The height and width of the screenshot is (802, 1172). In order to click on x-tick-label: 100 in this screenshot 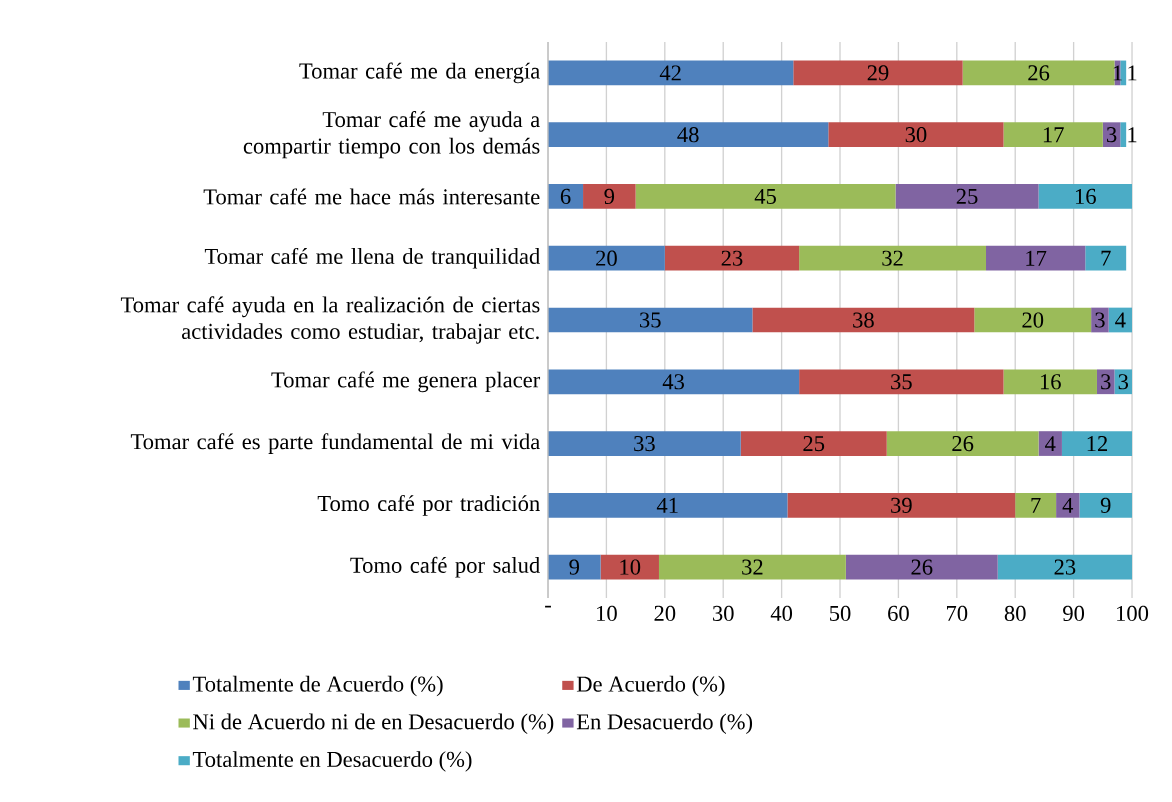, I will do `click(1133, 613)`.